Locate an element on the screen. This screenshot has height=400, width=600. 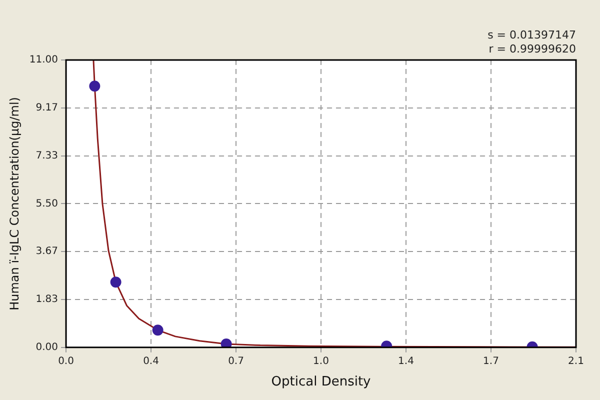
y-tick-label: 1.83 is located at coordinates (47, 300).